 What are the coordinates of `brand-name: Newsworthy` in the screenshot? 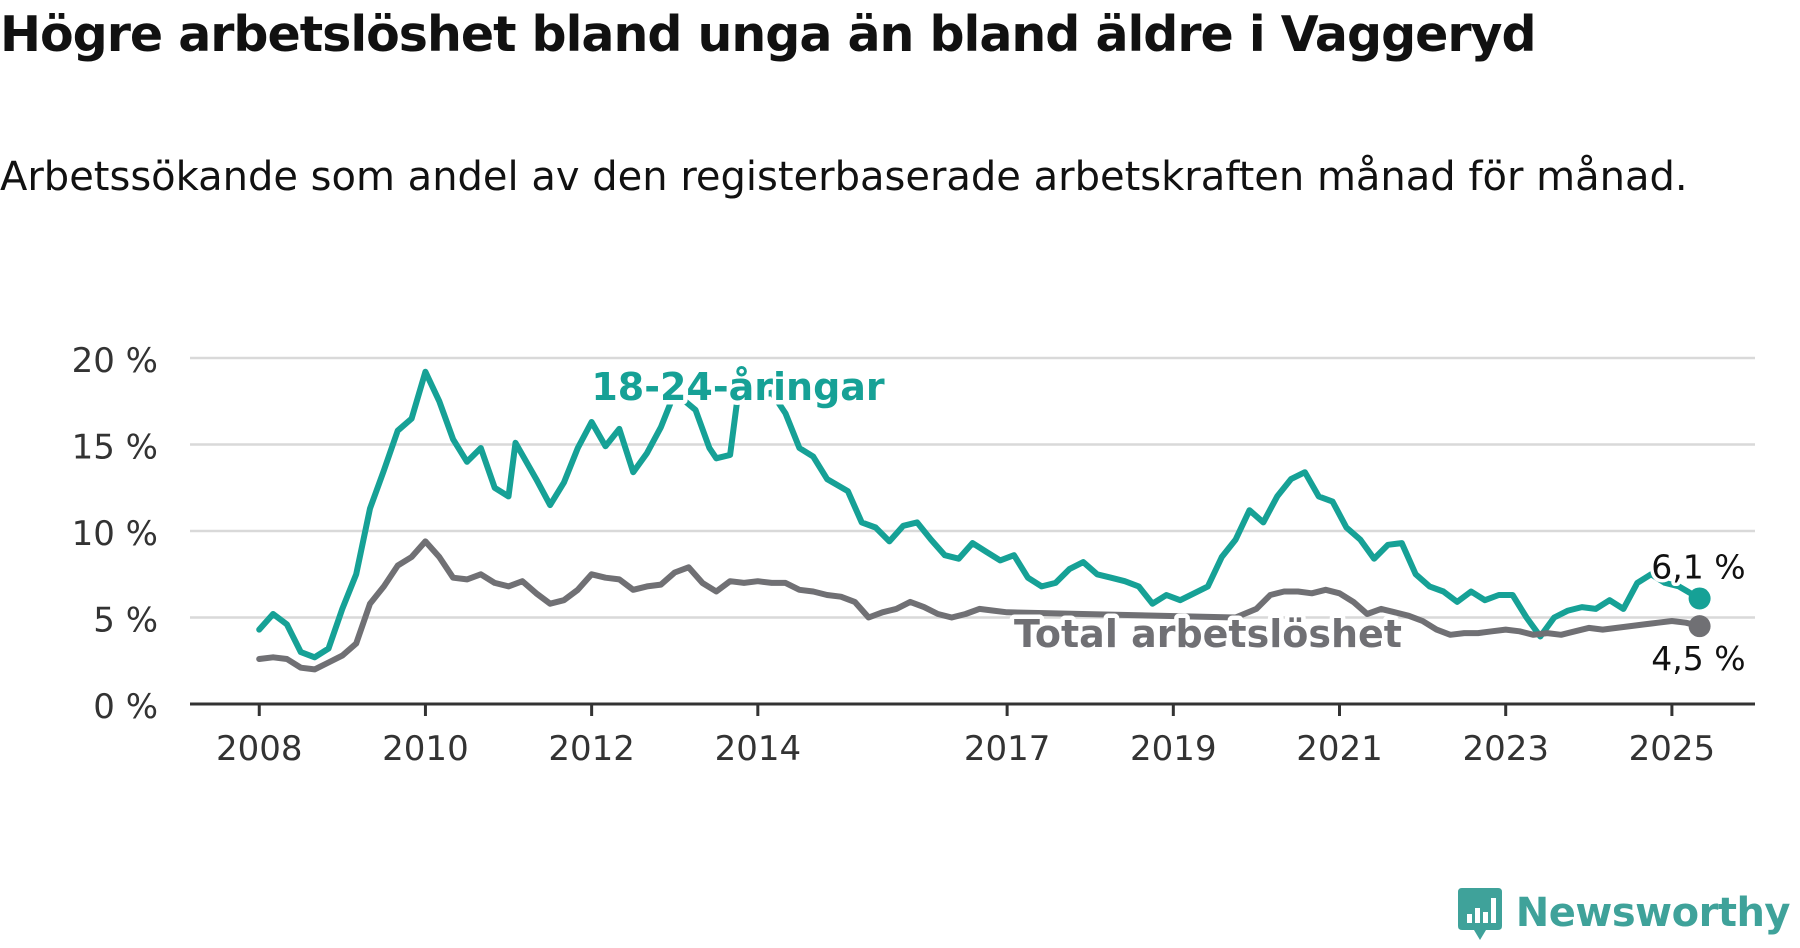 It's located at (1653, 913).